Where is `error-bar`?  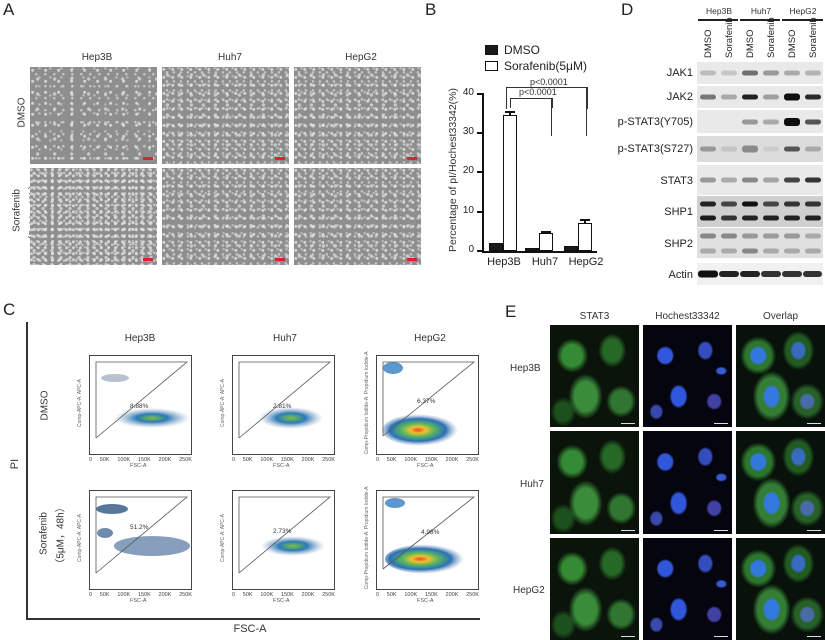 error-bar is located at coordinates (585, 221).